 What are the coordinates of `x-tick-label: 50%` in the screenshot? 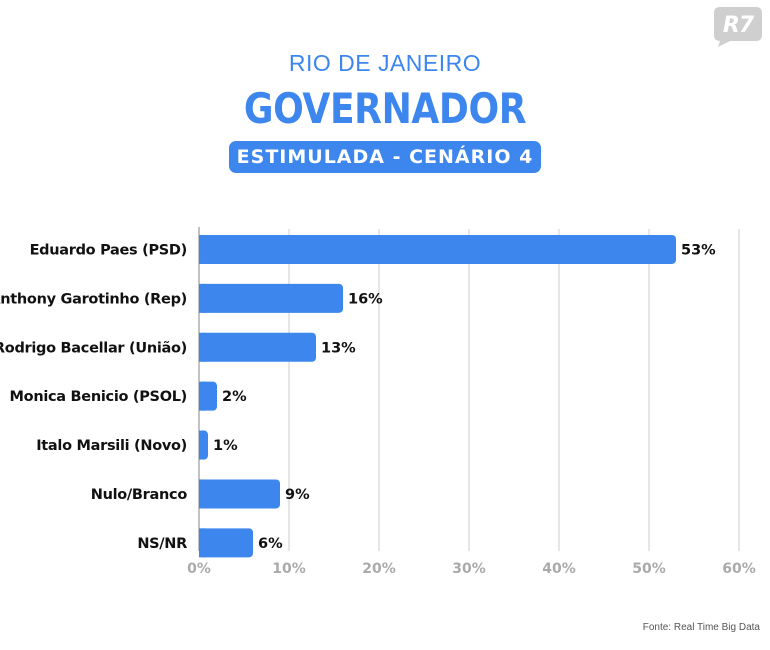 It's located at (649, 569).